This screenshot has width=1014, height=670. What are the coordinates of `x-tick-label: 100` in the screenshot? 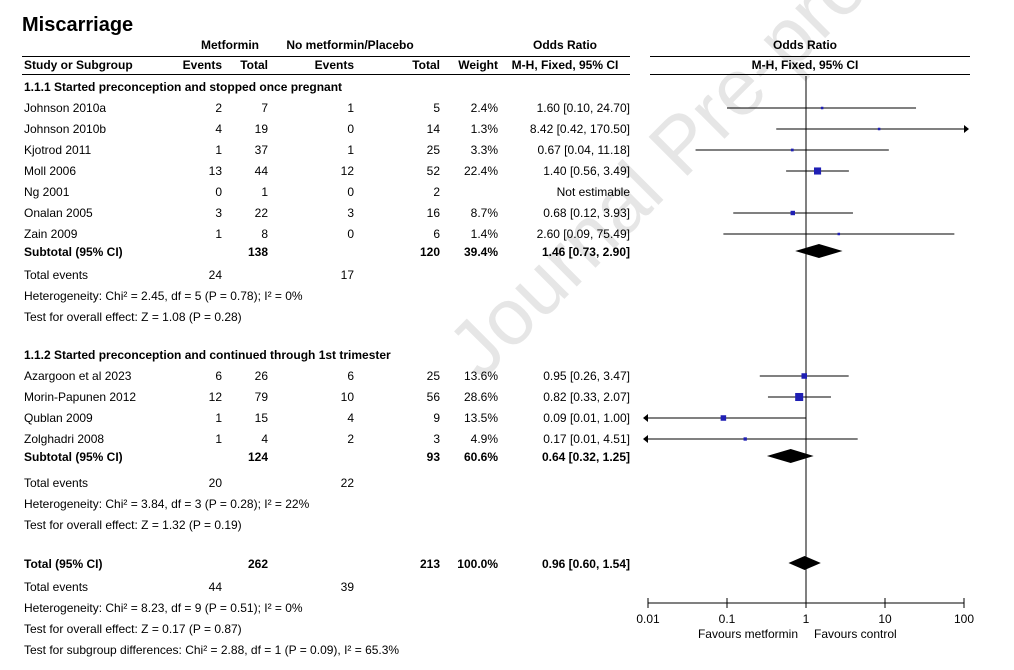 It's located at (964, 619).